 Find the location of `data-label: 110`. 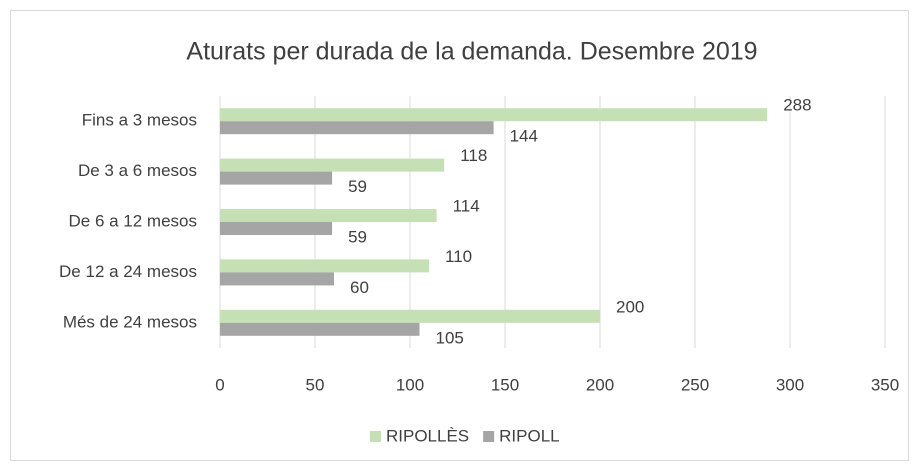

data-label: 110 is located at coordinates (458, 256).